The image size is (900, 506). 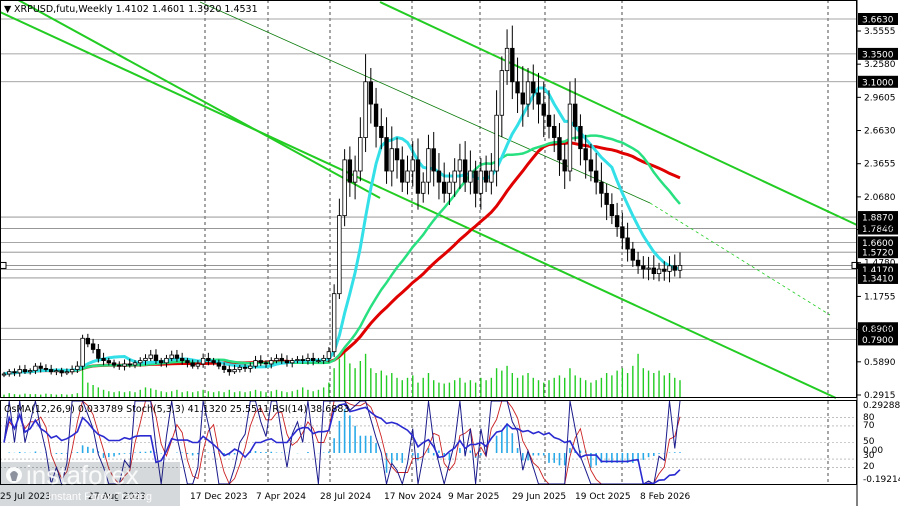 I want to click on price-tick-label: 1.4780, so click(x=880, y=264).